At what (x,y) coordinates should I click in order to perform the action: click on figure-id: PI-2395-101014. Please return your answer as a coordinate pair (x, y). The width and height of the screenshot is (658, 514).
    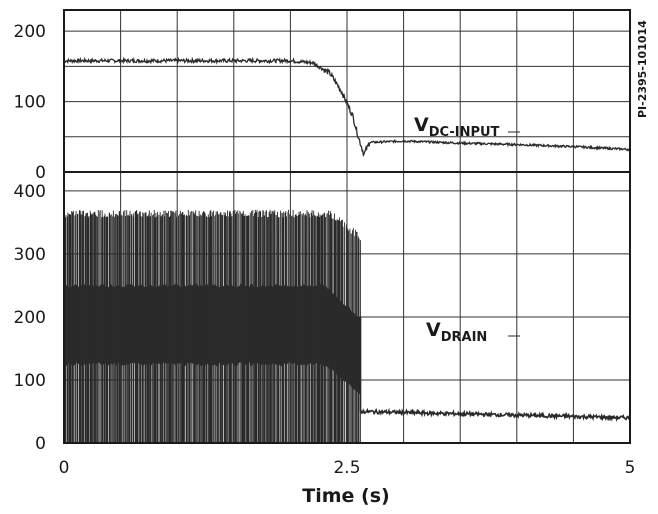
    Looking at the image, I should click on (642, 69).